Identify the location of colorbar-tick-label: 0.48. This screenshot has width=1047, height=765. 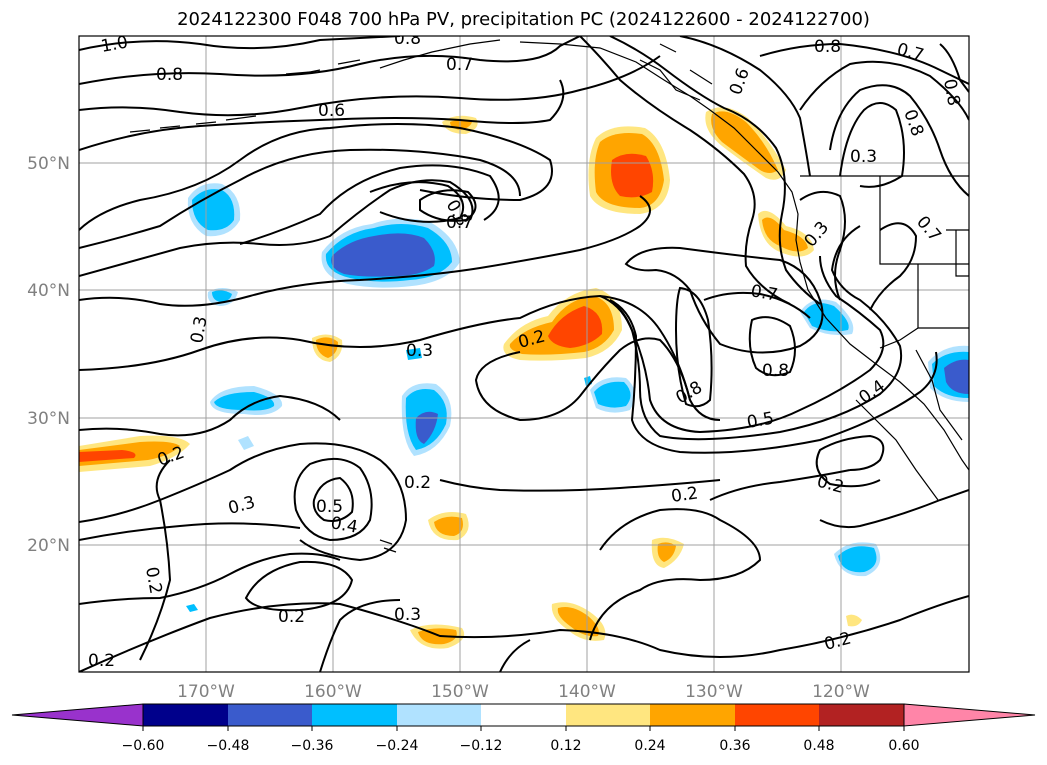
(818, 746).